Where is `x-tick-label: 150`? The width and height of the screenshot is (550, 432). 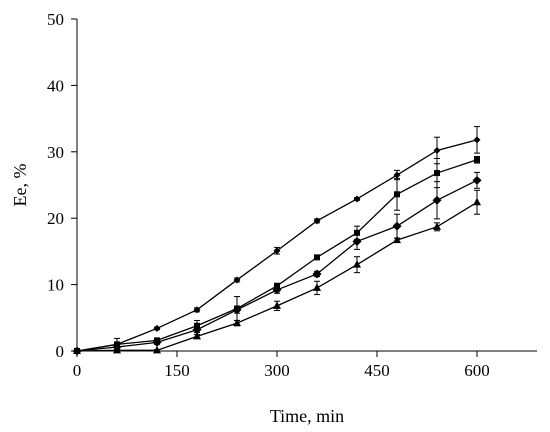 x-tick-label: 150 is located at coordinates (177, 370).